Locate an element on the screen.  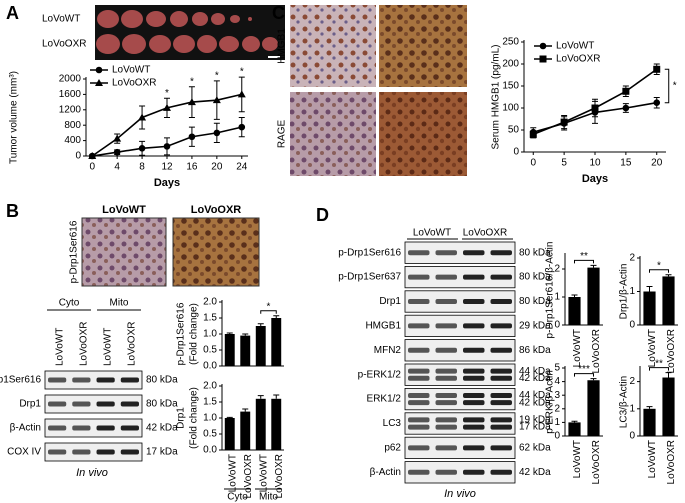
y-tick-label: 0.0 is located at coordinates (210, 366).